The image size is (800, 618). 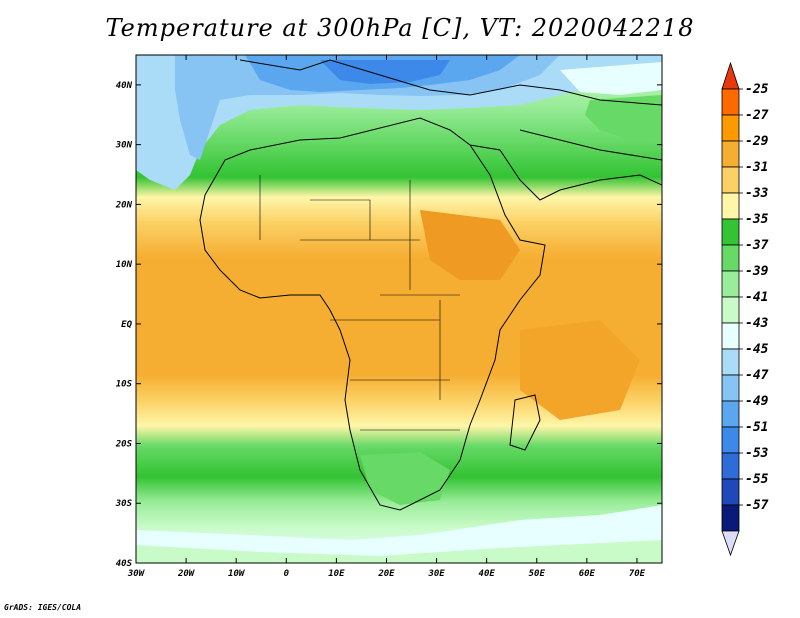 I want to click on colorbar-label: -45, so click(x=757, y=349).